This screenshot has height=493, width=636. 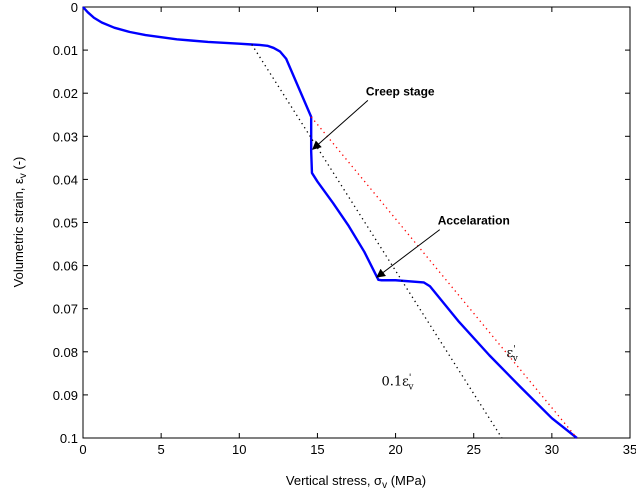 I want to click on x-tick-label: 15, so click(x=317, y=449).